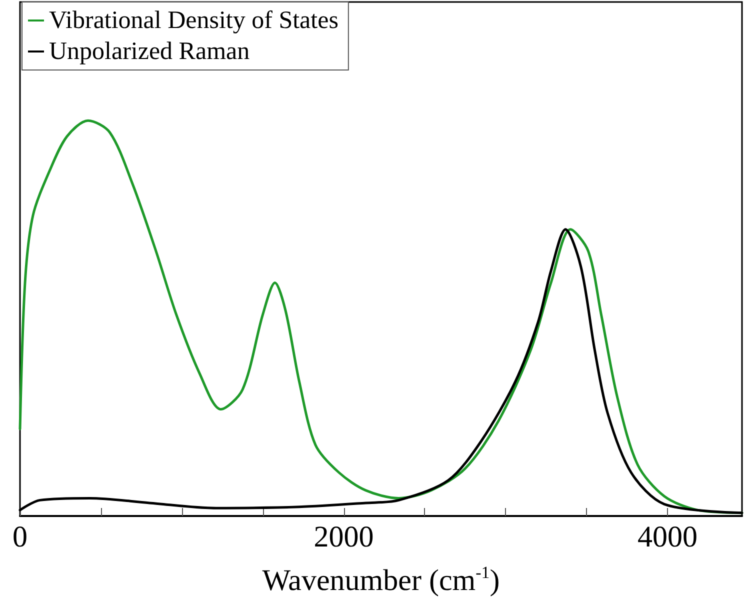  What do you see at coordinates (668, 537) in the screenshot?
I see `x-tick-label: 4000` at bounding box center [668, 537].